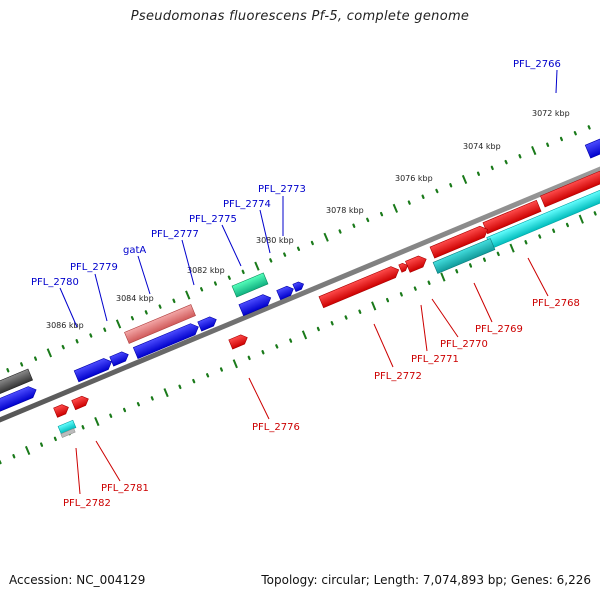 This screenshot has height=600, width=600. What do you see at coordinates (134, 250) in the screenshot?
I see `label-gata: gatA` at bounding box center [134, 250].